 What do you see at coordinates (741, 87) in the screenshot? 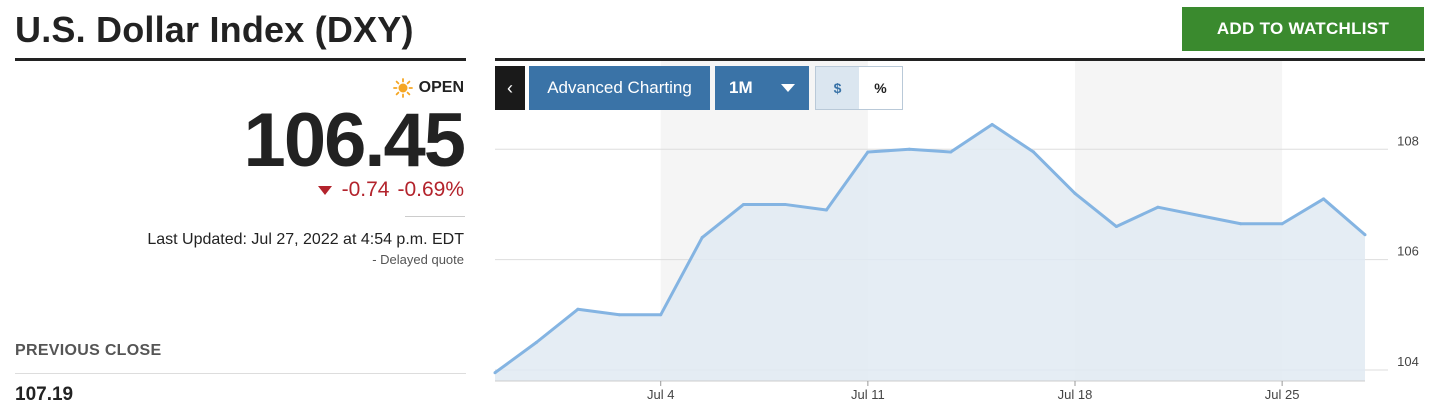
I see `range-label: 1M` at bounding box center [741, 87].